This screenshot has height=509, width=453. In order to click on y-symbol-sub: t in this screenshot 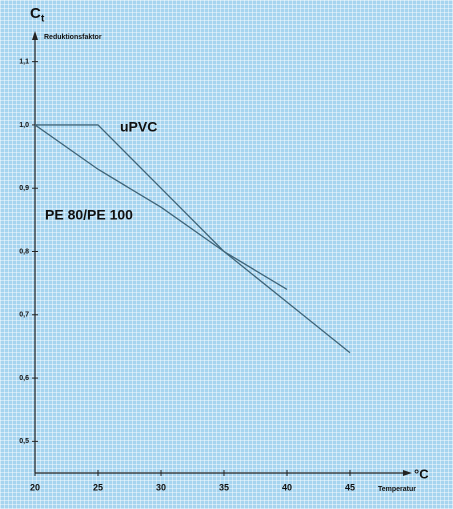, I will do `click(43, 19)`.